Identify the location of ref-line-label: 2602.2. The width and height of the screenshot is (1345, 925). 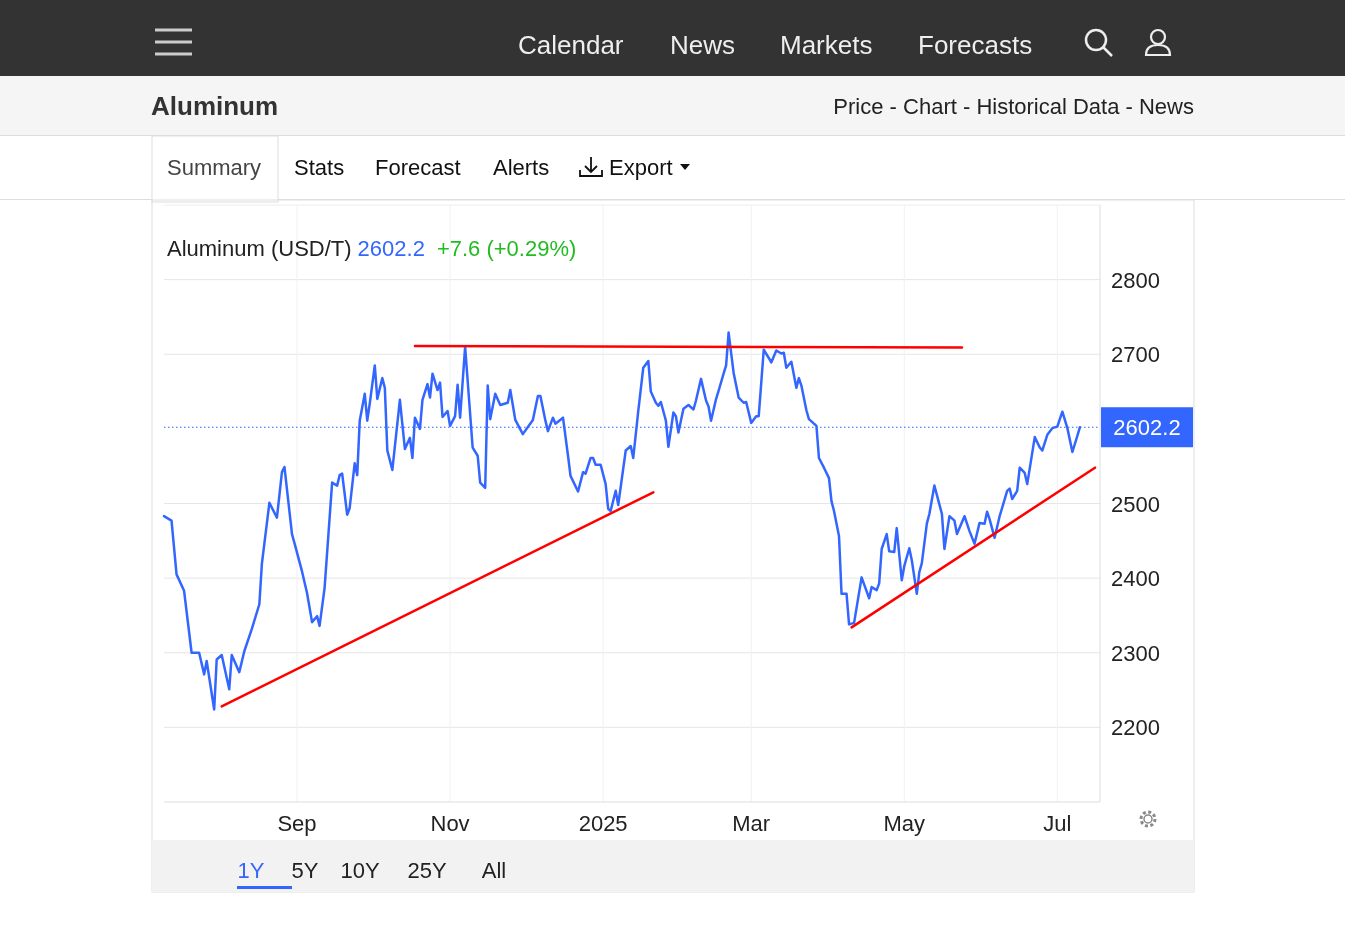
(1147, 428).